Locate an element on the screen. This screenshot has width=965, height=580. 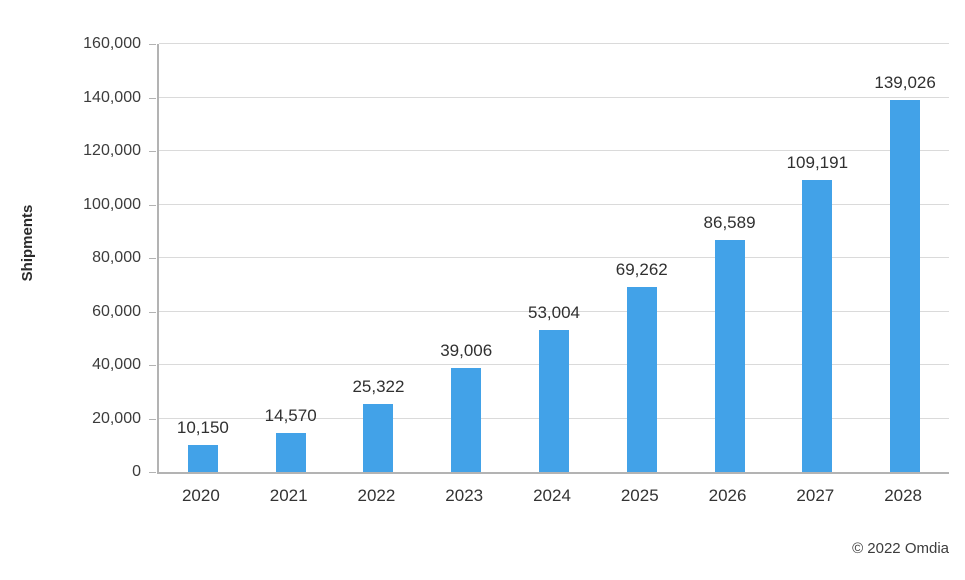
x-tick-label: 2025 is located at coordinates (639, 495).